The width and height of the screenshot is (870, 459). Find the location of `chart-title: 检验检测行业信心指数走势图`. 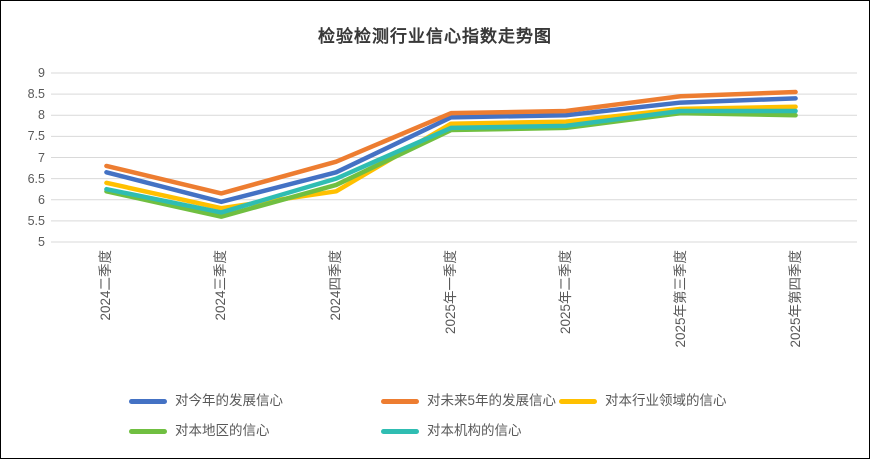

chart-title: 检验检测行业信心指数走势图 is located at coordinates (435, 36).